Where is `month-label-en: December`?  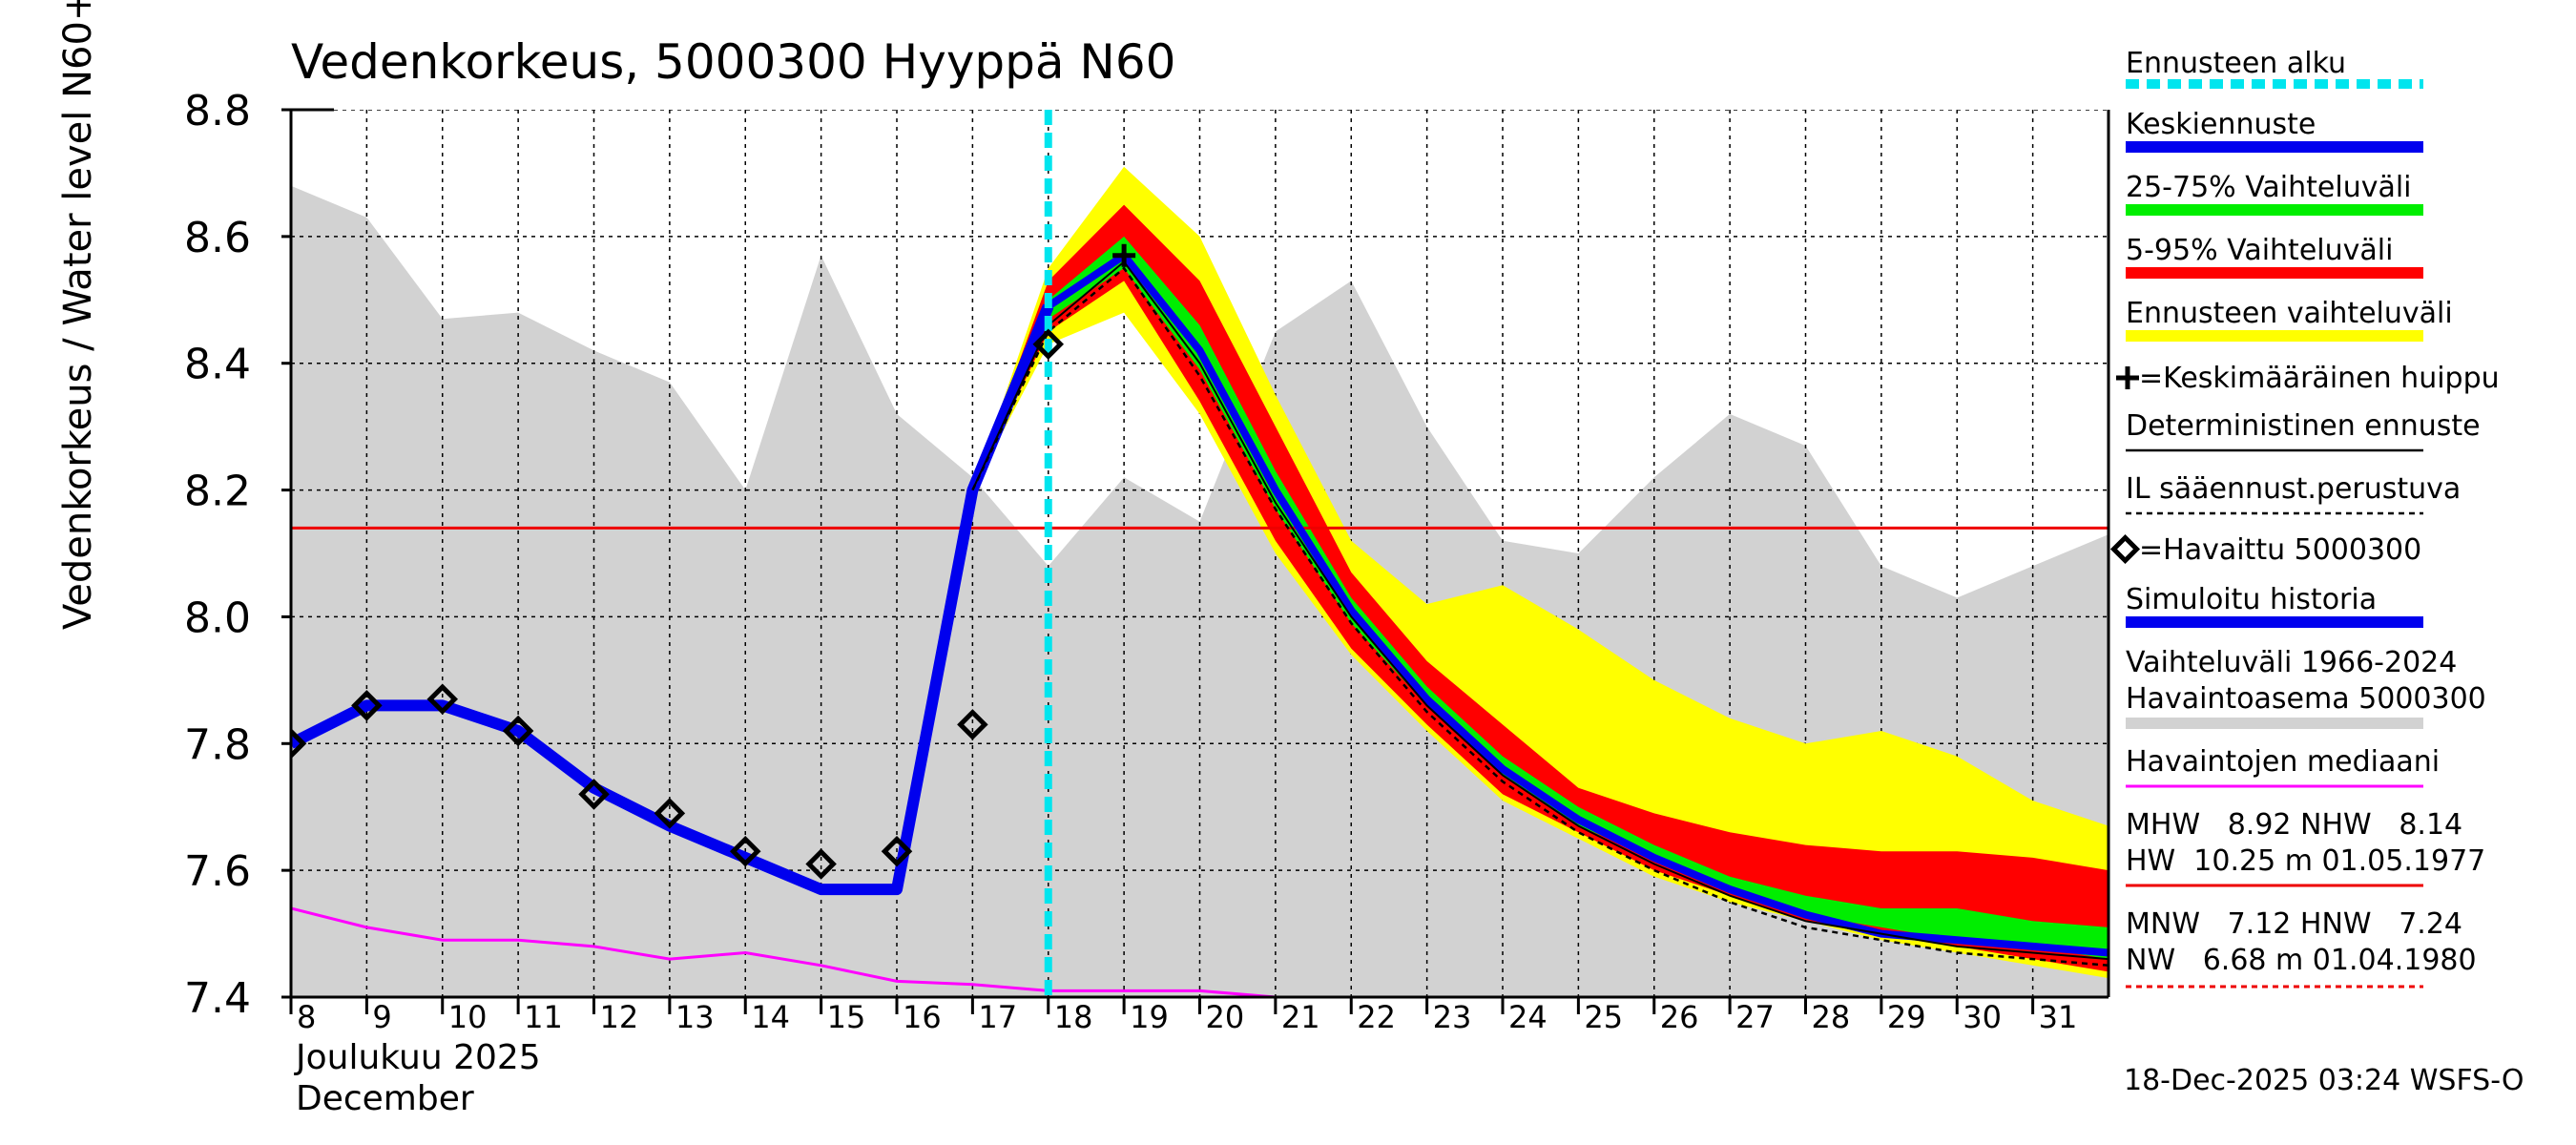 month-label-en: December is located at coordinates (385, 1099).